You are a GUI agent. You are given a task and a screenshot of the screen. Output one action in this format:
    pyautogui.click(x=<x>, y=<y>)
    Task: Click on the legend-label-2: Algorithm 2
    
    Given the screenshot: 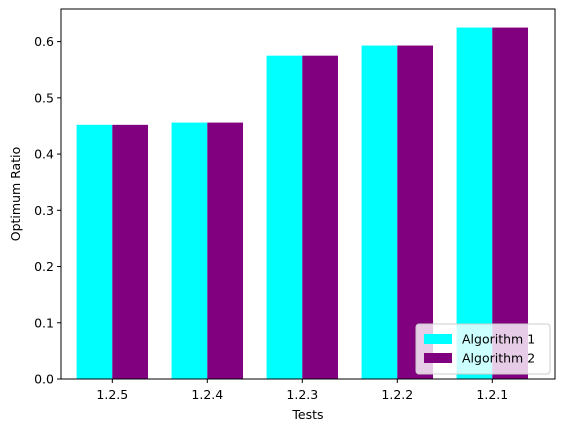 What is the action you would take?
    pyautogui.click(x=498, y=358)
    